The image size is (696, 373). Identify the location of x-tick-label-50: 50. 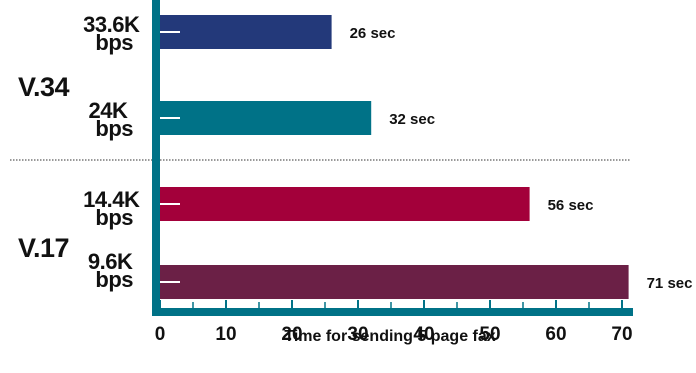
(489, 334).